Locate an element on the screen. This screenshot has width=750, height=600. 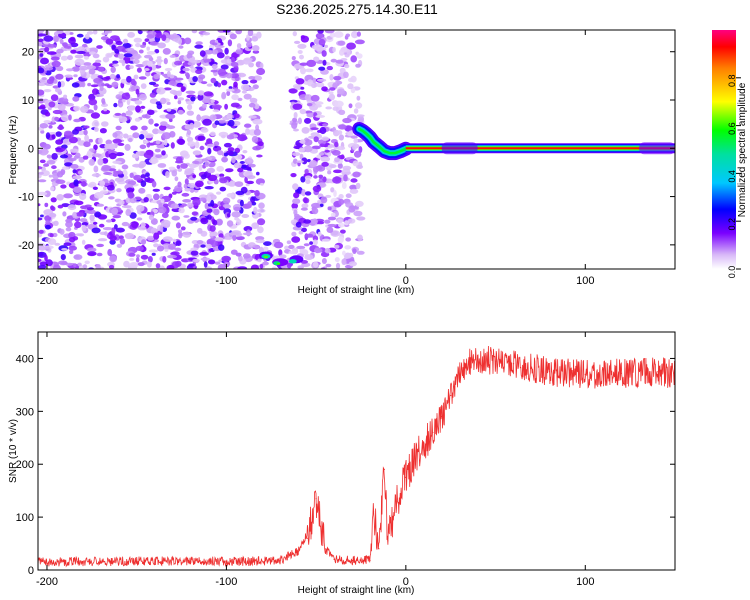
colorbar-label: Normalized spectral amplitude is located at coordinates (742, 149).